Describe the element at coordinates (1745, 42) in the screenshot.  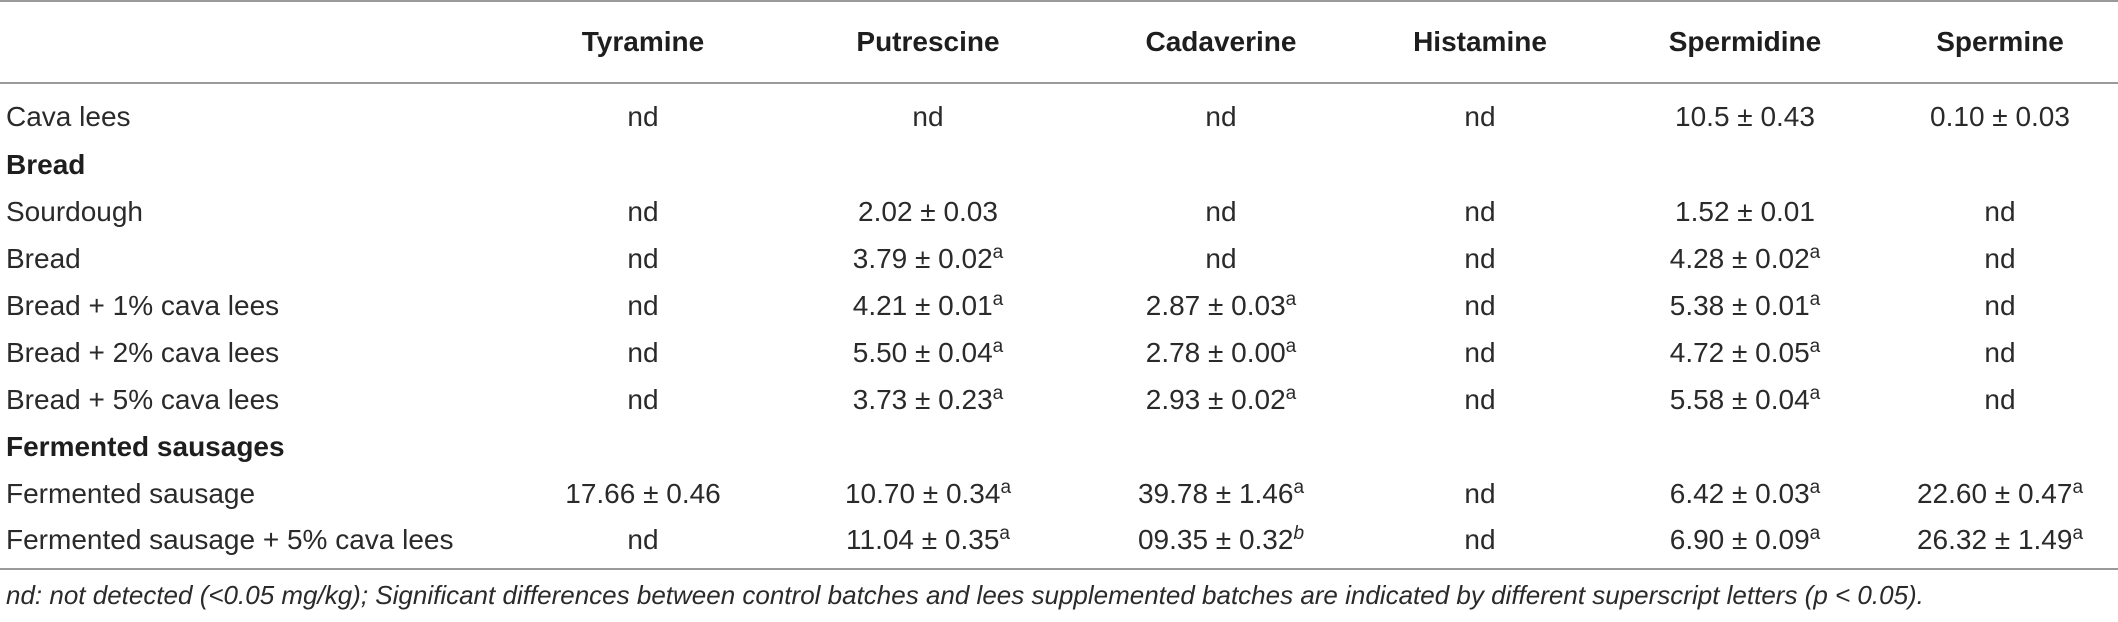
I see `column-header-spermidine: Spermidine` at that location.